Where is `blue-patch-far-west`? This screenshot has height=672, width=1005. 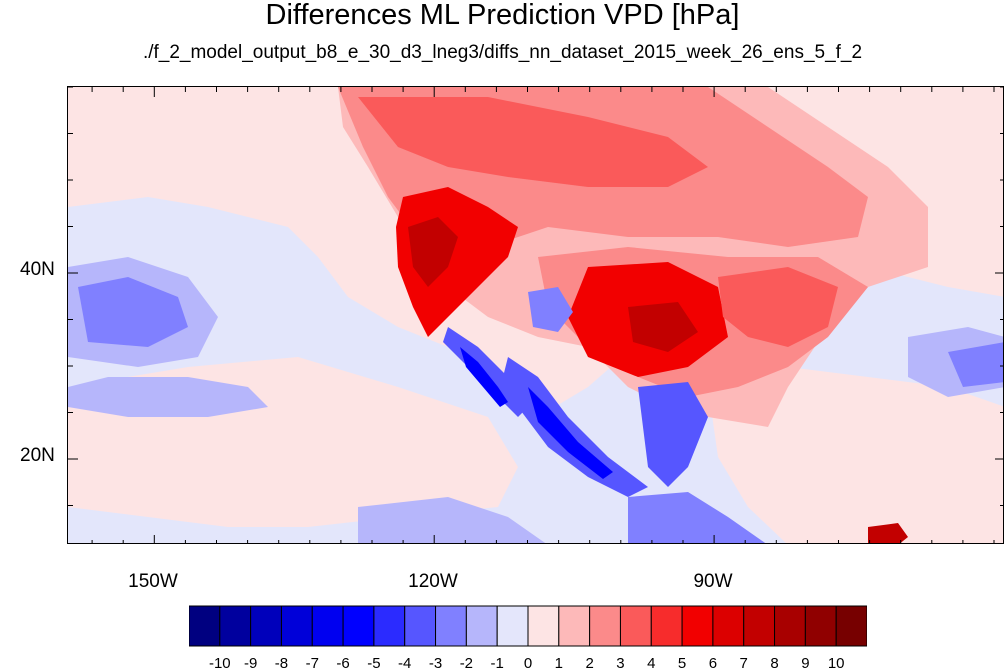
blue-patch-far-west is located at coordinates (133, 312).